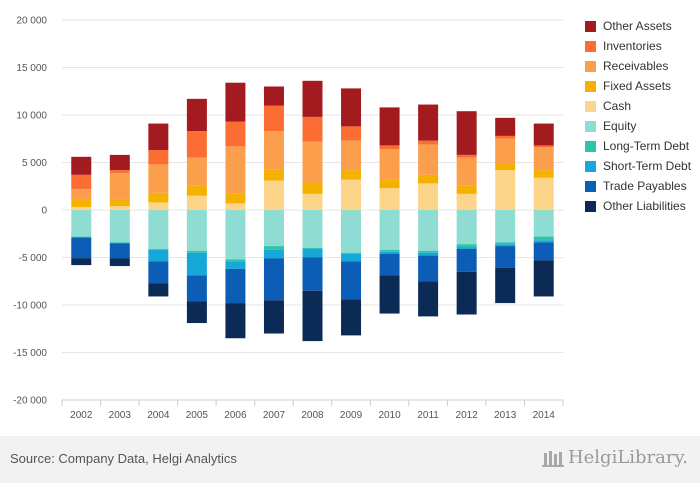  I want to click on y-tick-label: 5 000, so click(34, 163).